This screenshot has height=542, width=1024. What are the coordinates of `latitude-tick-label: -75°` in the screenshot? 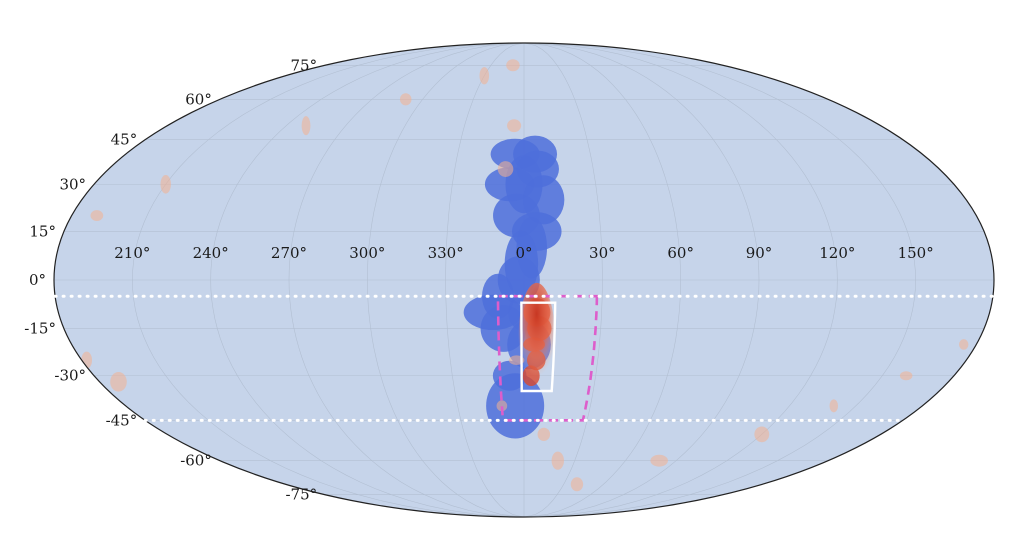 It's located at (301, 495).